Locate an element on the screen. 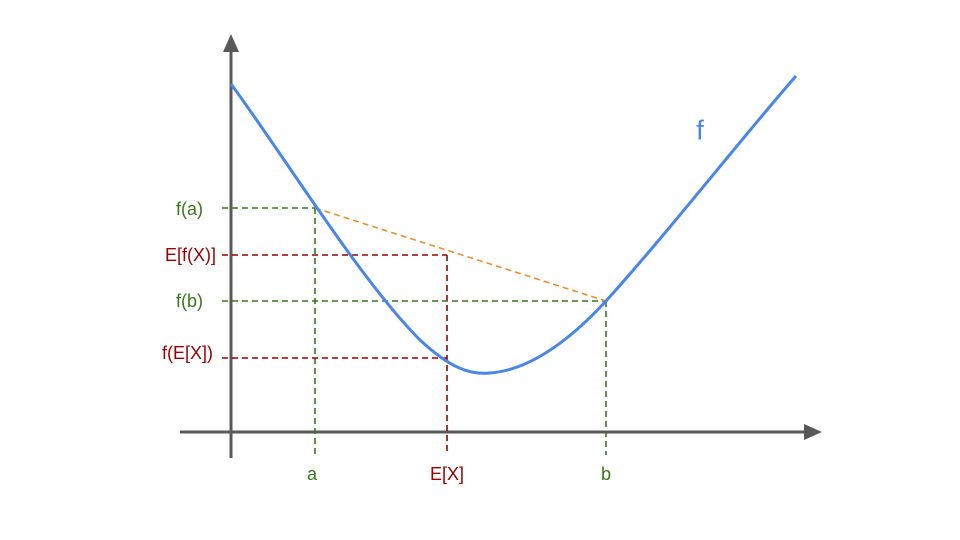 The image size is (960, 540). x-label: a is located at coordinates (312, 474).